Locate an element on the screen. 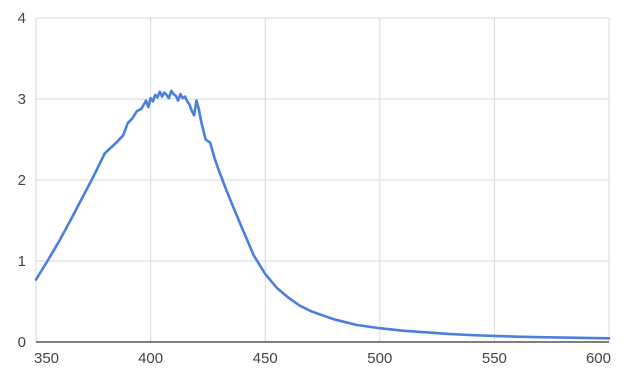 The height and width of the screenshot is (371, 643). y-tick-label: 2 is located at coordinates (22, 180).